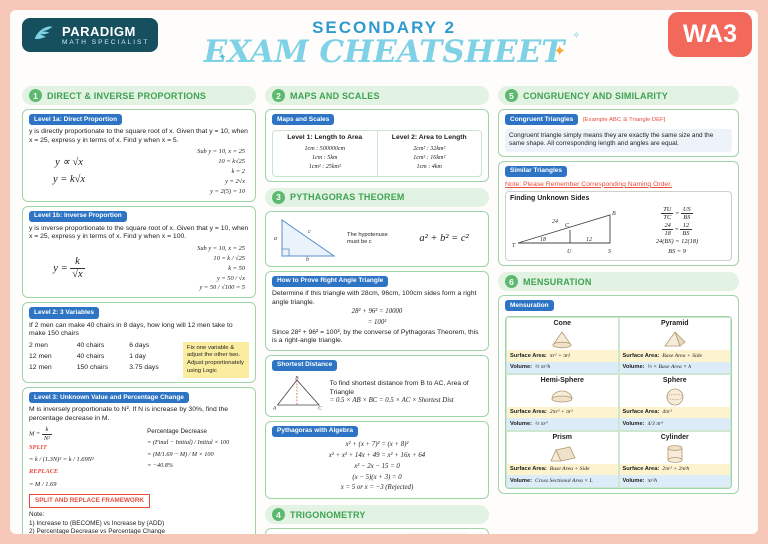  What do you see at coordinates (529, 306) in the screenshot?
I see `mensuration-badge: Mensuration` at bounding box center [529, 306].